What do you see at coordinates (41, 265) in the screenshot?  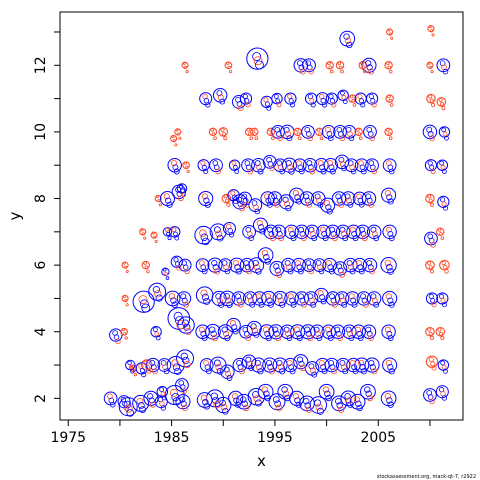 I see `y-tick-label: 6` at bounding box center [41, 265].